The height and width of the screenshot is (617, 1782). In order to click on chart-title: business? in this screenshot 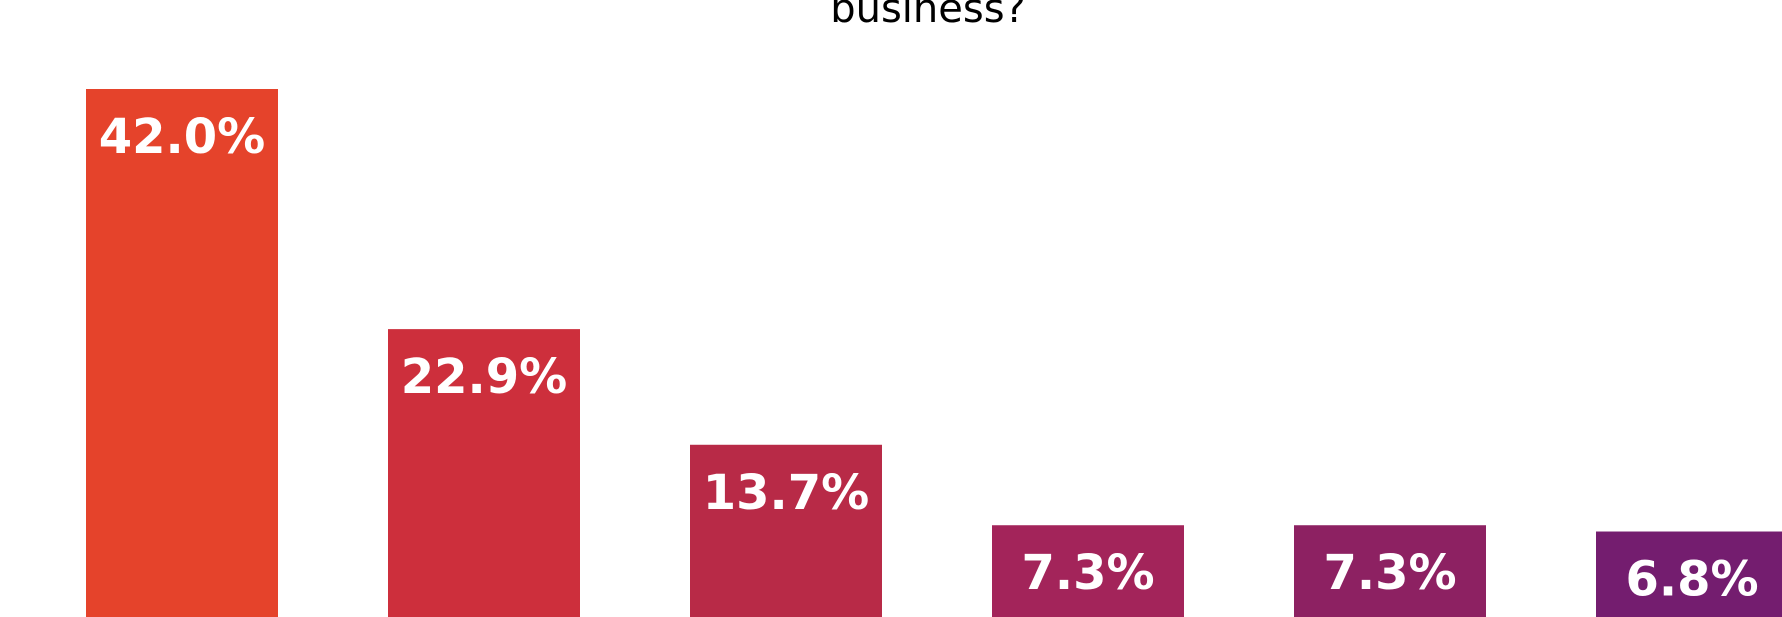, I will do `click(928, 16)`.